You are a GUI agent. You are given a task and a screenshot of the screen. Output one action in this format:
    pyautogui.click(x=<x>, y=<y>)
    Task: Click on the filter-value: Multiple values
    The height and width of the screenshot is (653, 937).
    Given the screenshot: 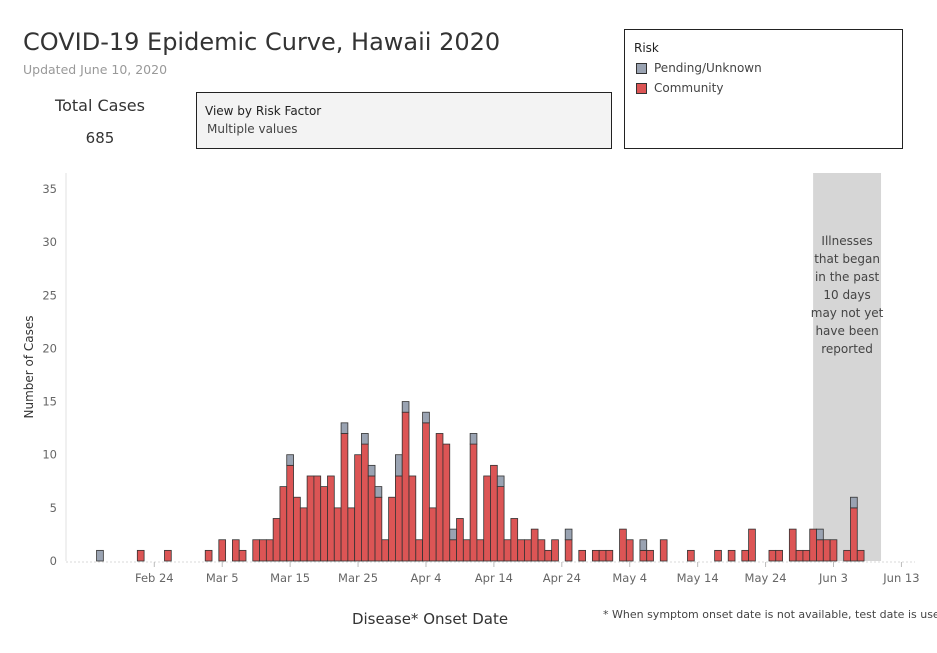 What is the action you would take?
    pyautogui.click(x=252, y=129)
    